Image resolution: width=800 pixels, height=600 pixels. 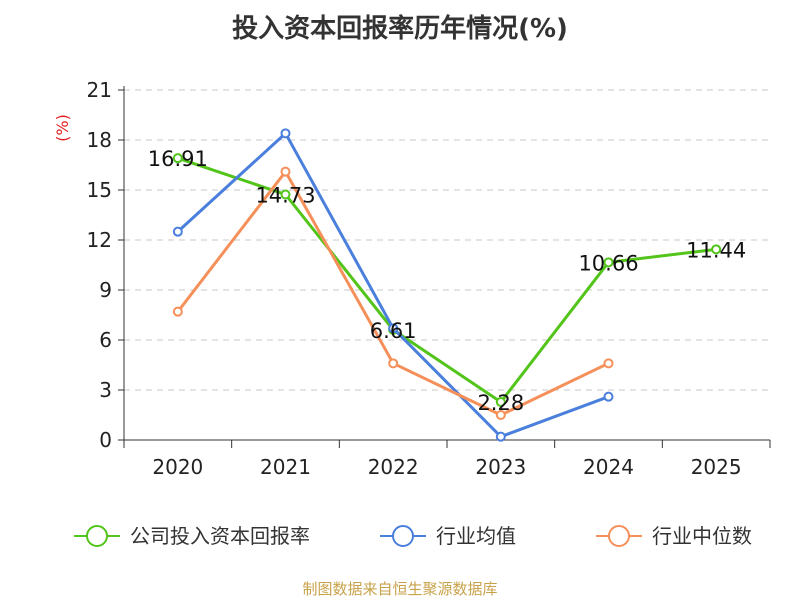 What do you see at coordinates (285, 133) in the screenshot?
I see `series-1-point-2021` at bounding box center [285, 133].